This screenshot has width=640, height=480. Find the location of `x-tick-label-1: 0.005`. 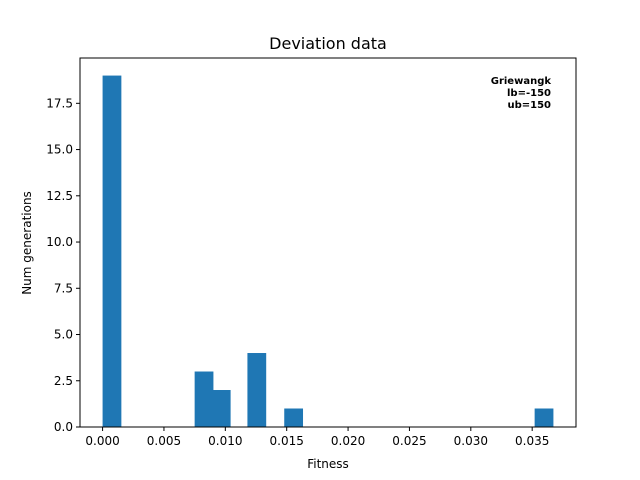

x-tick-label-1: 0.005 is located at coordinates (164, 441).